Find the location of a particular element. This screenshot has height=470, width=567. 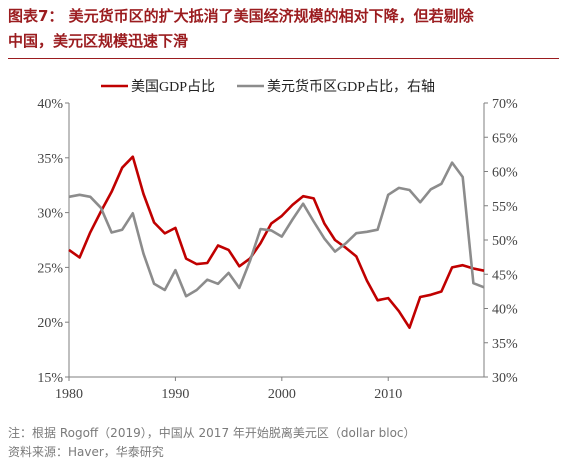

left-y-tick-label: 35% is located at coordinates (50, 159).